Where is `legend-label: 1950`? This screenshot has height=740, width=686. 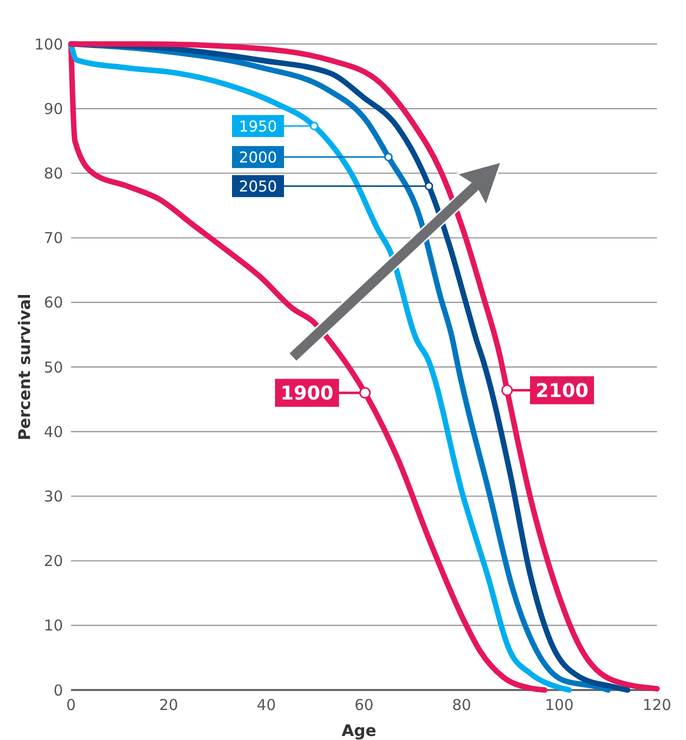
legend-label: 1950 is located at coordinates (258, 126).